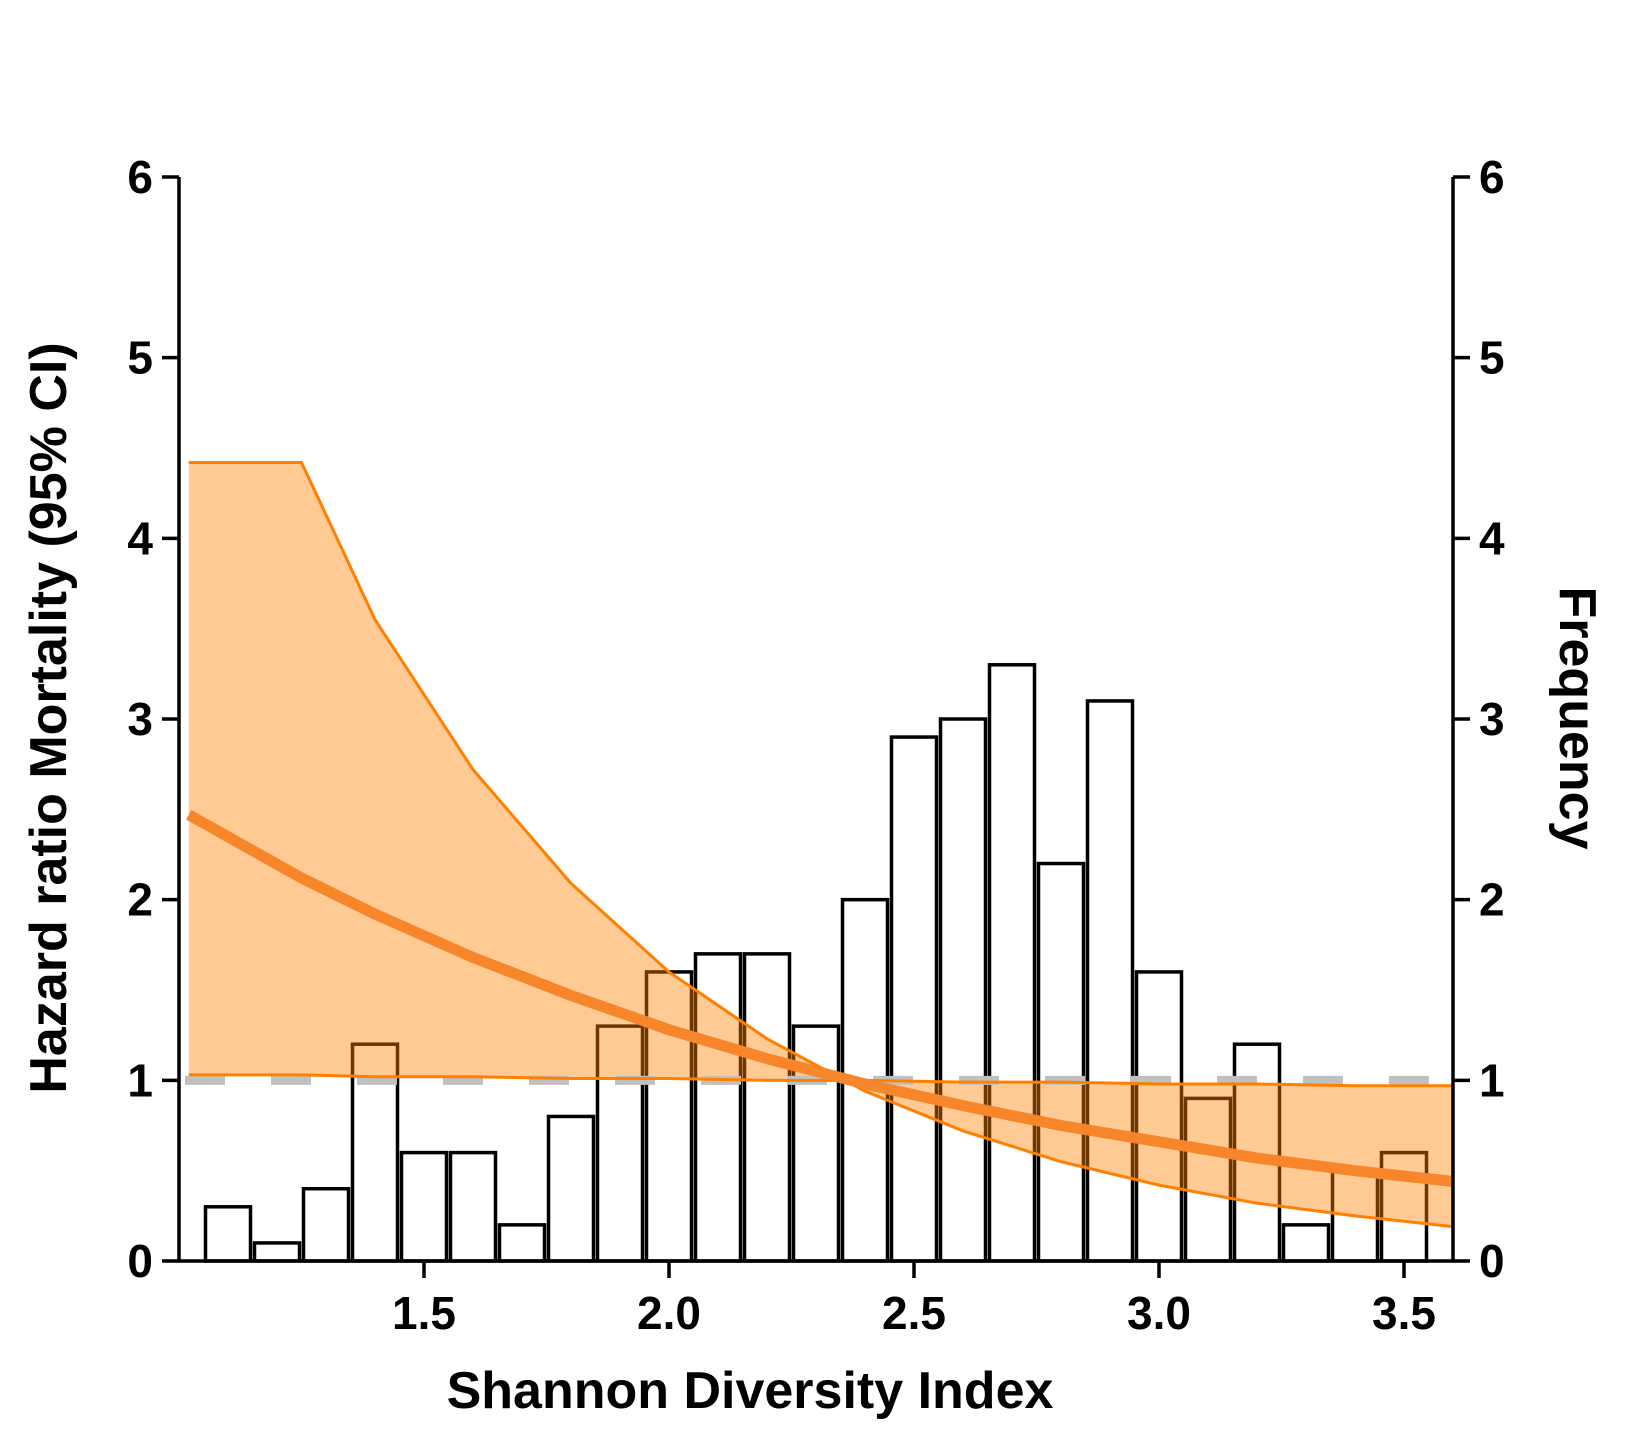 This screenshot has width=1625, height=1456. What do you see at coordinates (750, 1391) in the screenshot?
I see `x-axis-label: Shannon Diversity Index` at bounding box center [750, 1391].